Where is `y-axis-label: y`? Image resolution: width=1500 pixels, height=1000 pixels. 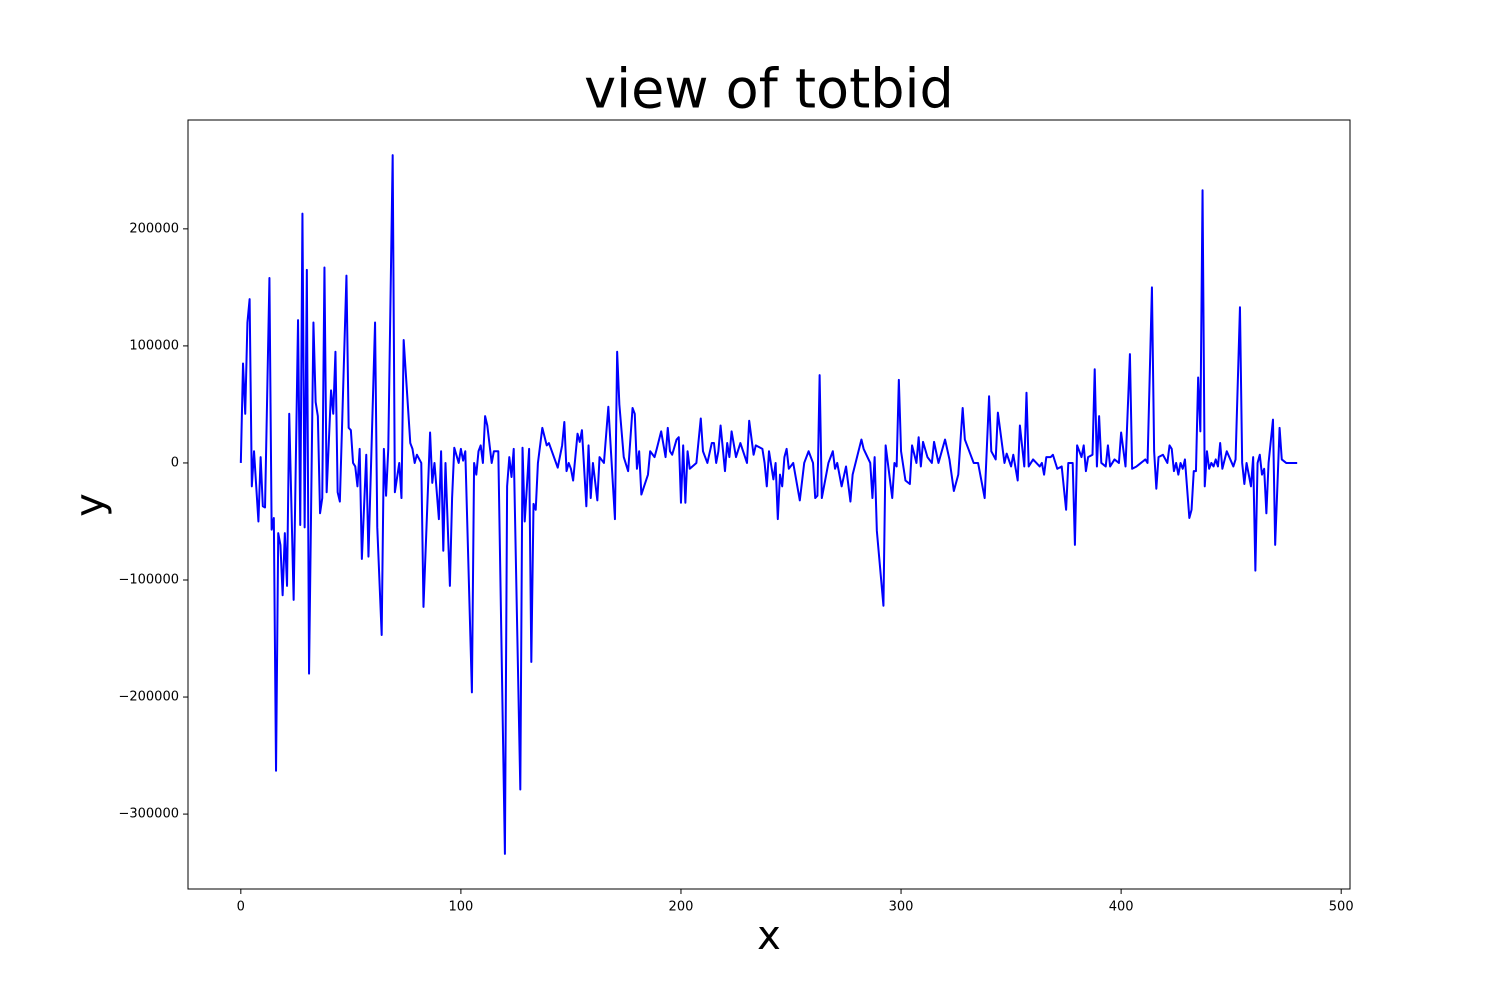
y-axis-label: y is located at coordinates (90, 505).